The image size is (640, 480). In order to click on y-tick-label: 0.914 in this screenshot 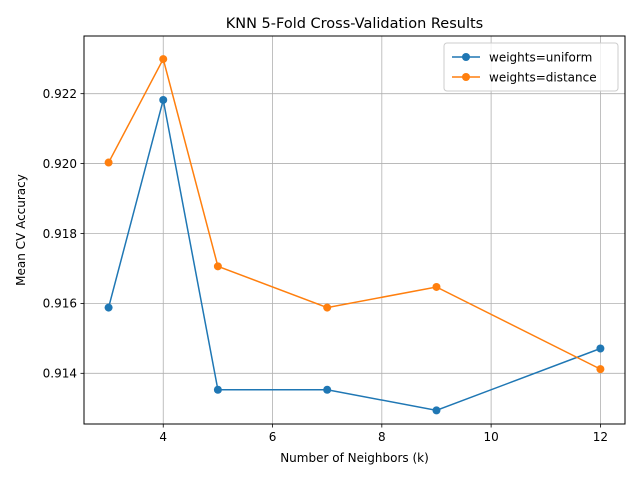, I will do `click(60, 374)`.